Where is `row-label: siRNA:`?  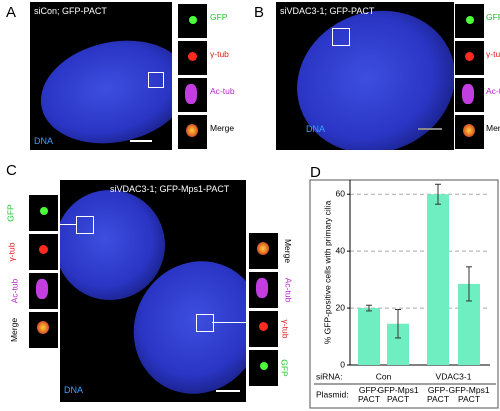 row-label: siRNA: is located at coordinates (329, 376).